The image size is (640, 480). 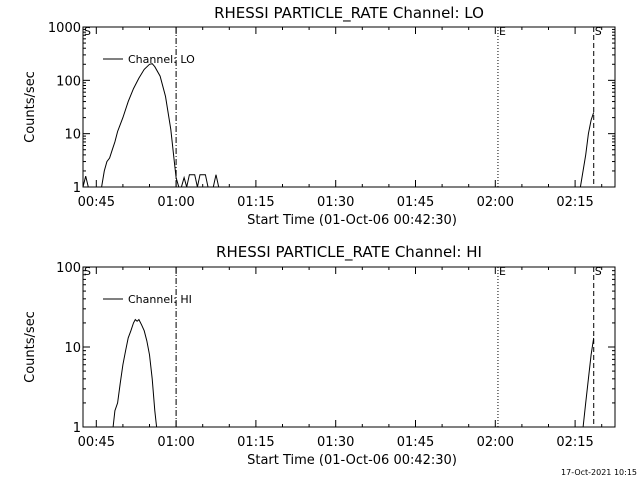 I want to click on legend-label: Channel: LO, so click(x=161, y=59).